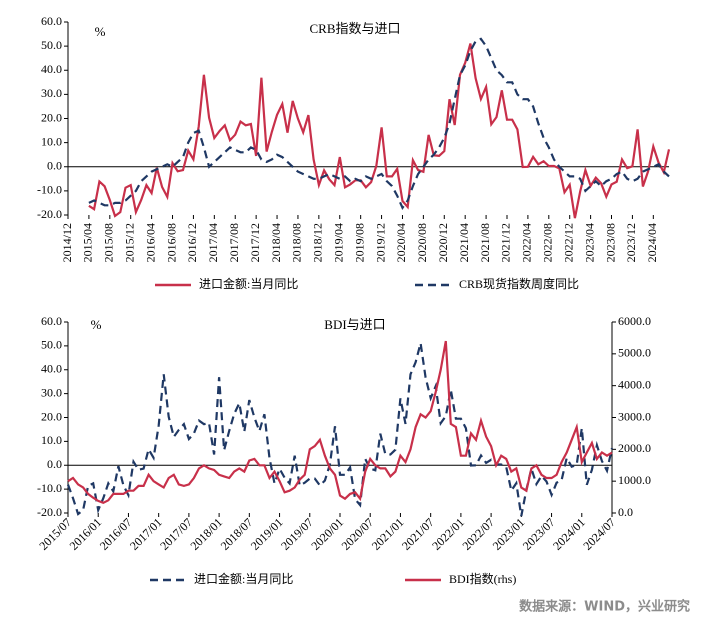  What do you see at coordinates (448, 534) in the screenshot?
I see `x-tick-label: 2022/01` at bounding box center [448, 534].